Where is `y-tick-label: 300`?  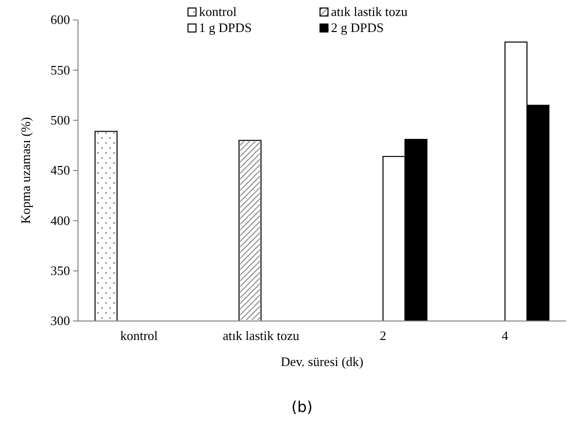
y-tick-label: 300 is located at coordinates (60, 320).